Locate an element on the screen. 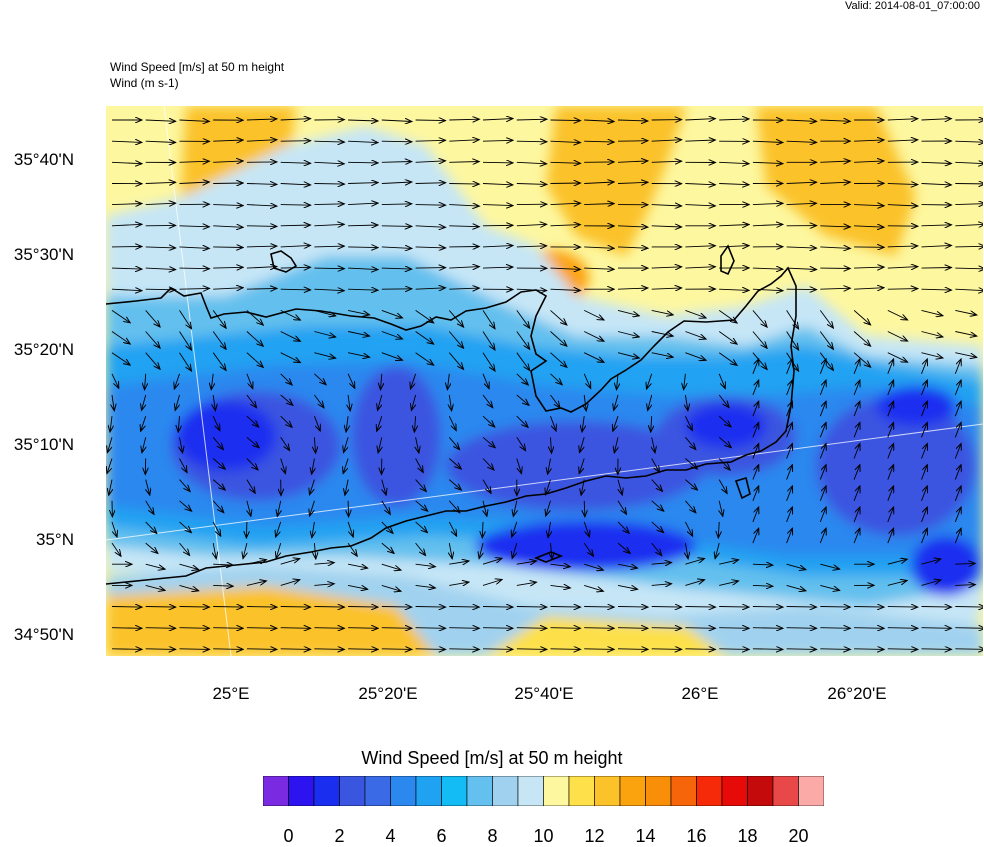 This screenshot has height=847, width=984. lat-label: 35°10'N is located at coordinates (37, 445).